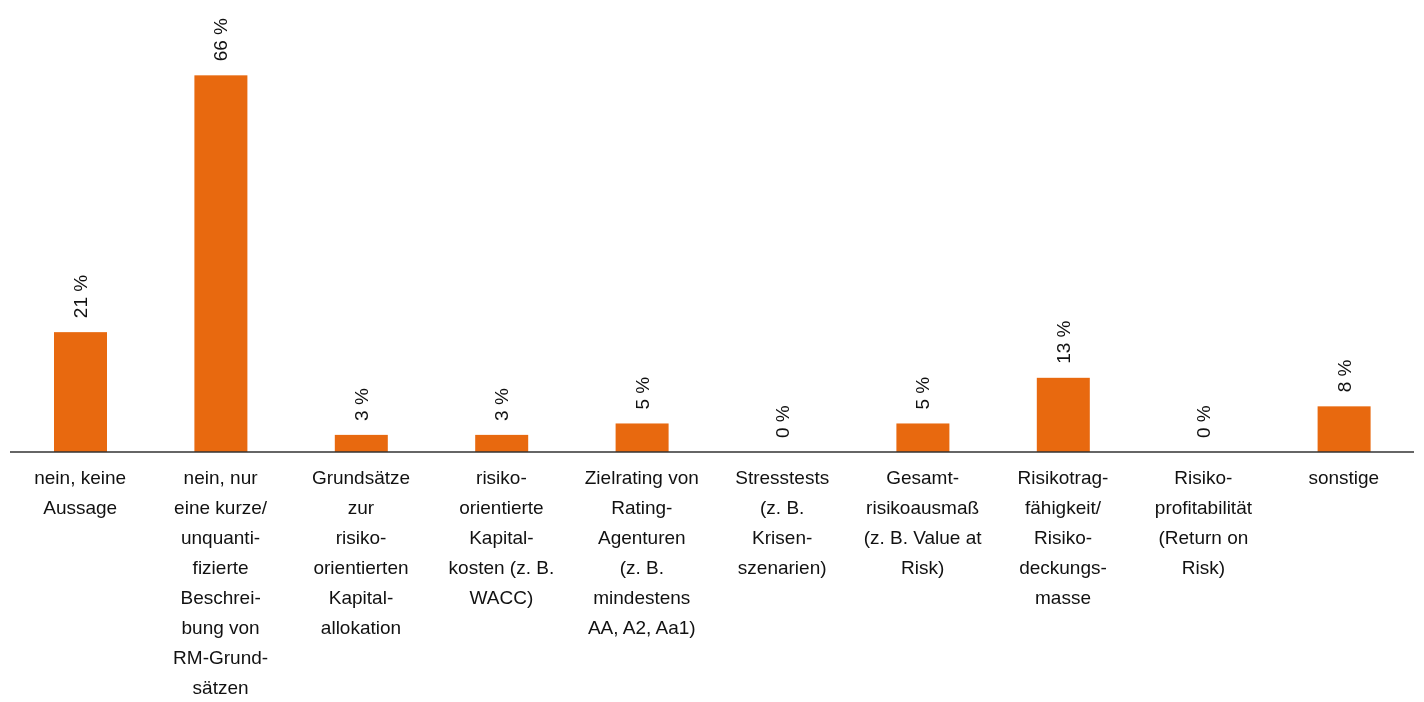  Describe the element at coordinates (782, 522) in the screenshot. I see `x-tick-label: Stresstests (z. B. Krisen- szenarien)` at that location.